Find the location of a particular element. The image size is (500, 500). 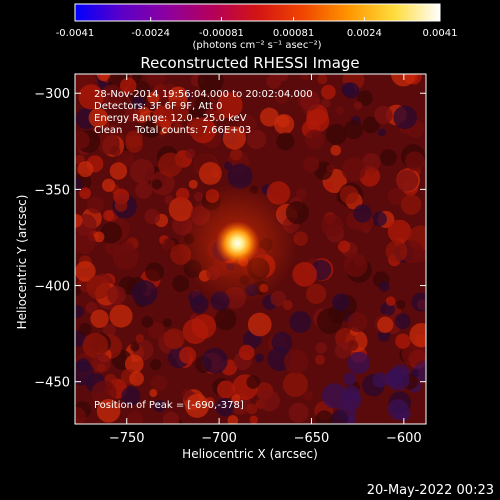

x-tick-label: −650 is located at coordinates (312, 438).